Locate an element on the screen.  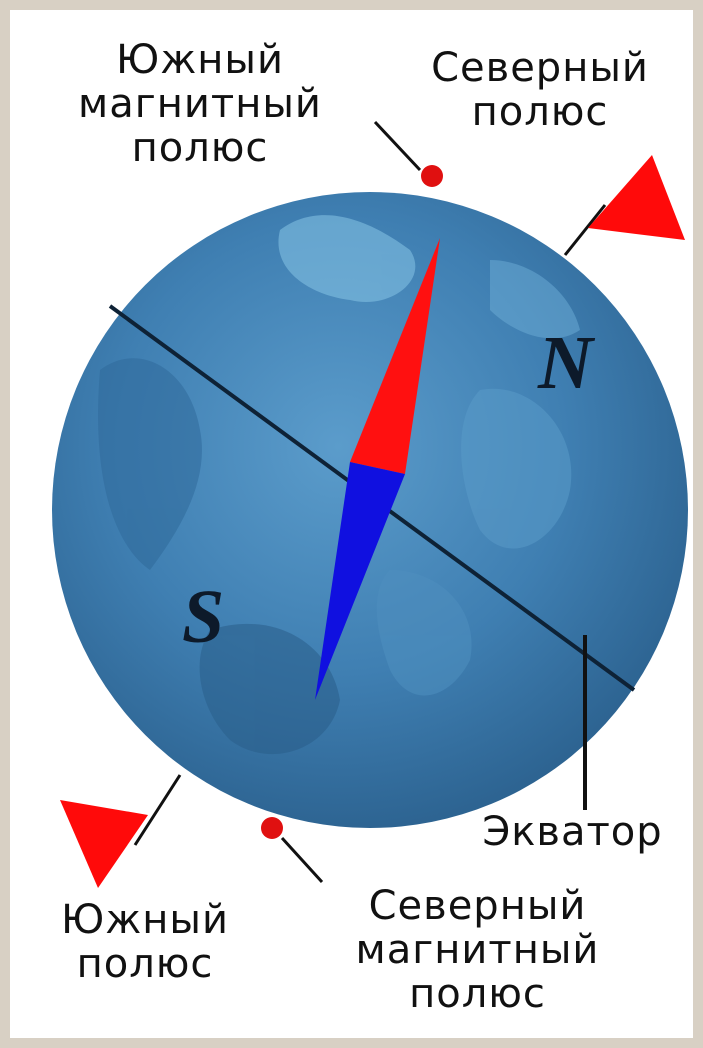
label-north-geo-pole: Северный полюс is located at coordinates (540, 90).